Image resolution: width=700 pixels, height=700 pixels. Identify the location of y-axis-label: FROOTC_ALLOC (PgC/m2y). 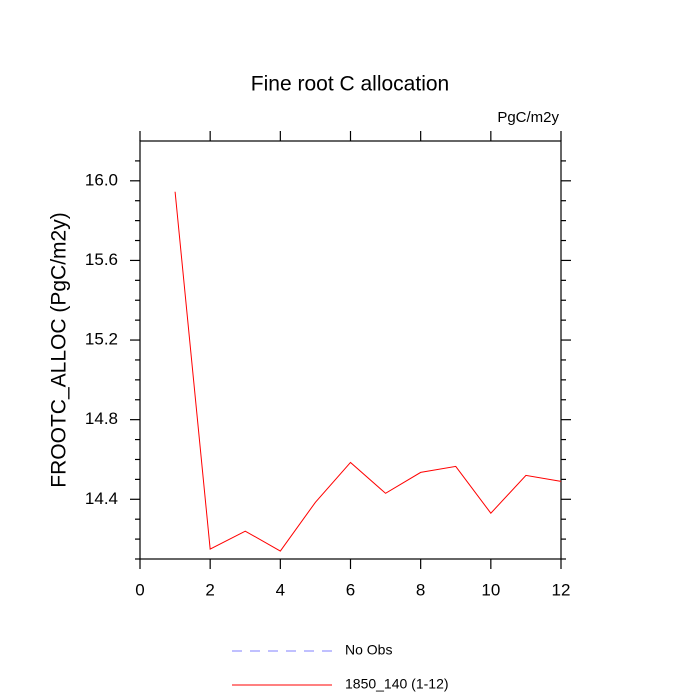
(59, 349).